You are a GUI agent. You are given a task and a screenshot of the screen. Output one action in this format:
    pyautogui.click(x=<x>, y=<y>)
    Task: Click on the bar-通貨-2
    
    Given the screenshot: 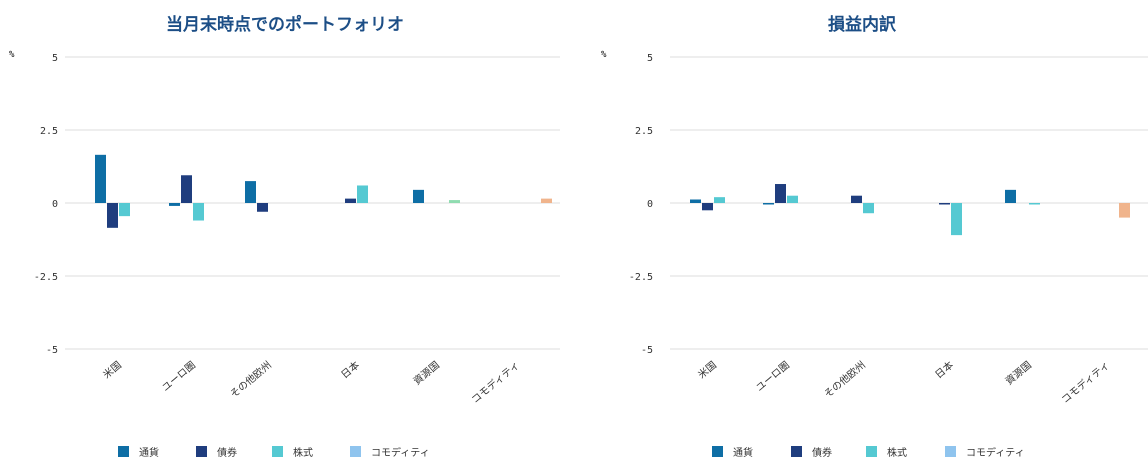 What is the action you would take?
    pyautogui.click(x=250, y=192)
    